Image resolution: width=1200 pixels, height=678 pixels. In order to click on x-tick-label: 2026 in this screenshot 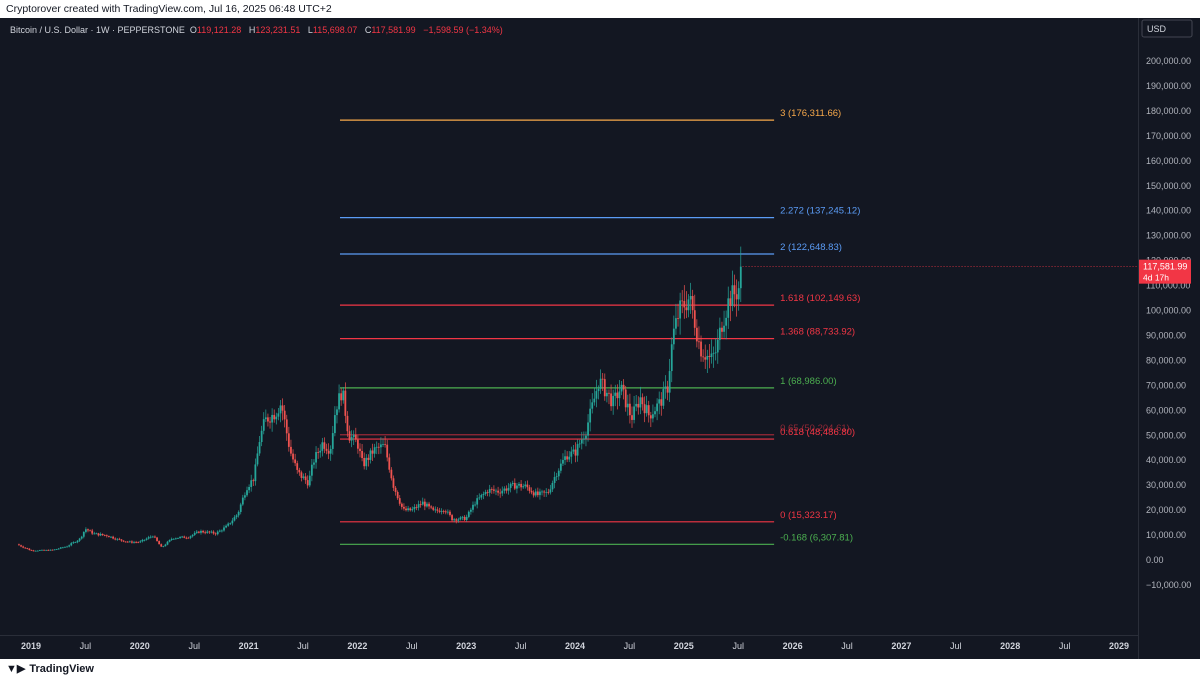, I will do `click(793, 646)`.